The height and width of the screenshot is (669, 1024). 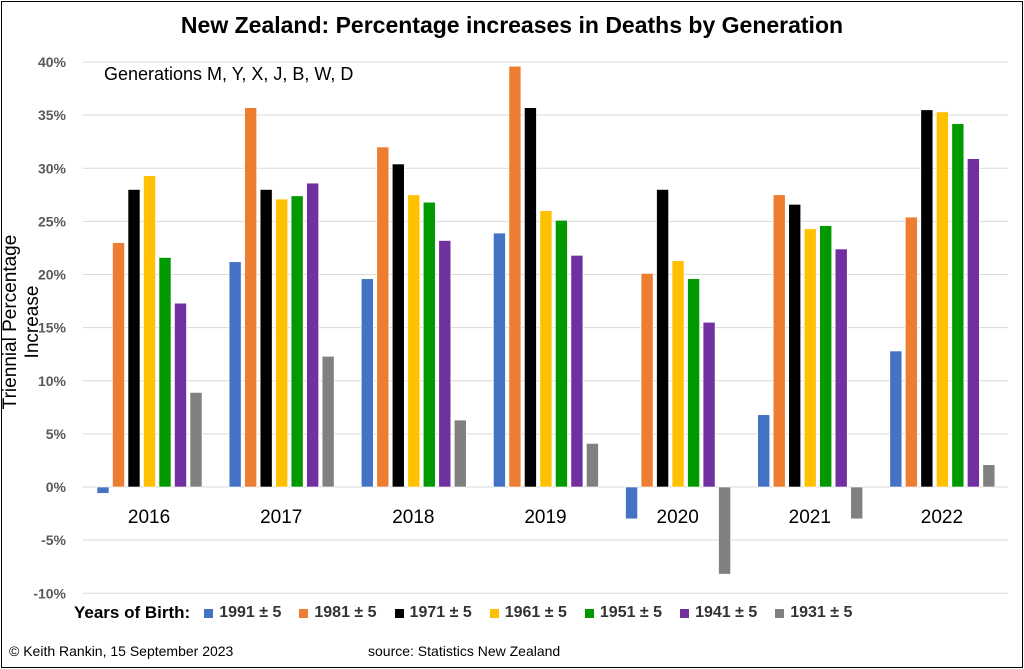 What do you see at coordinates (132, 612) in the screenshot?
I see `legend-title: Years of Birth:` at bounding box center [132, 612].